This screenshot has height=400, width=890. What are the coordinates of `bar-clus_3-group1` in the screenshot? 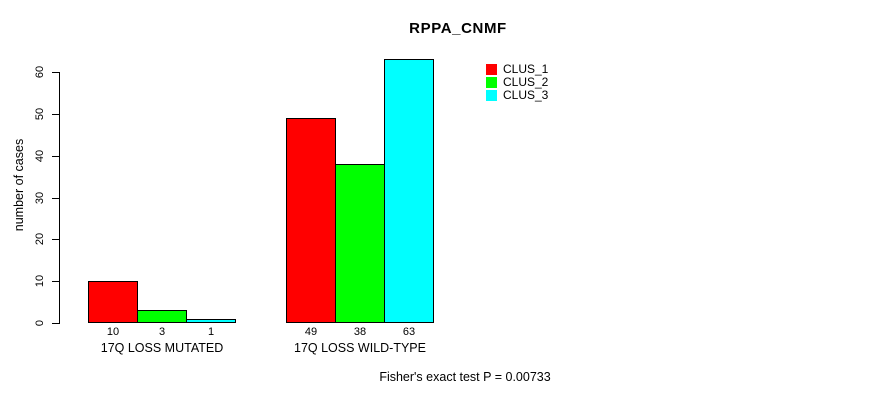 It's located at (211, 321).